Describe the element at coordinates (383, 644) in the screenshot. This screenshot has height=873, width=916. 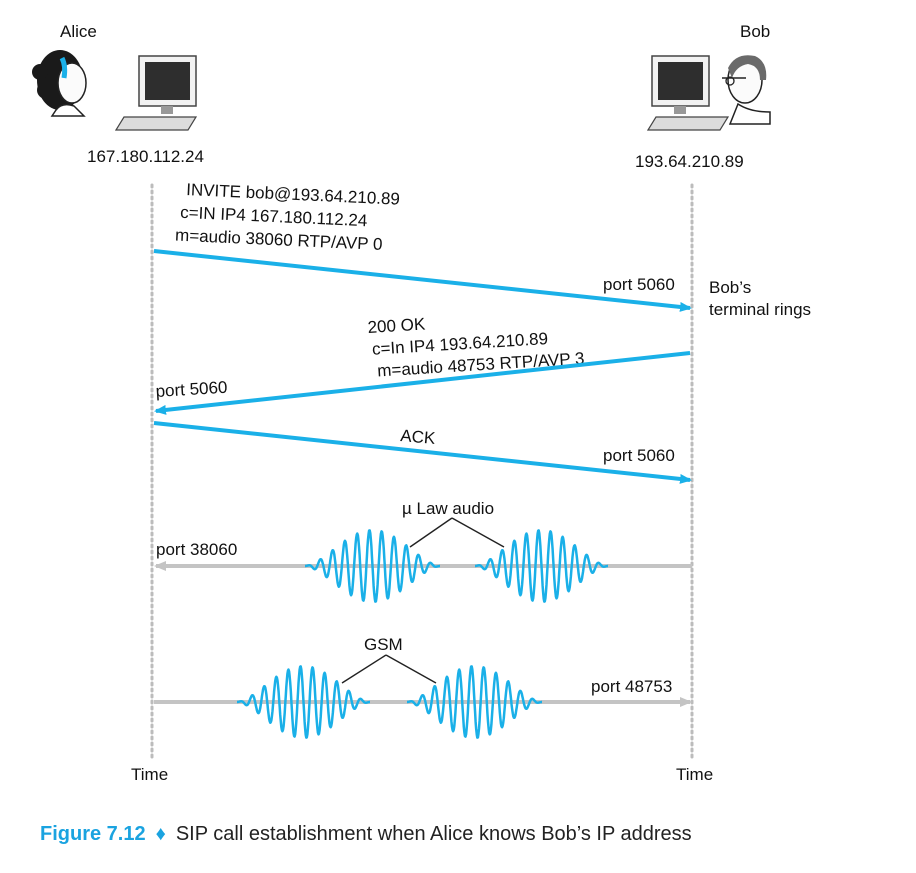
I see `gsm-label: GSM` at that location.